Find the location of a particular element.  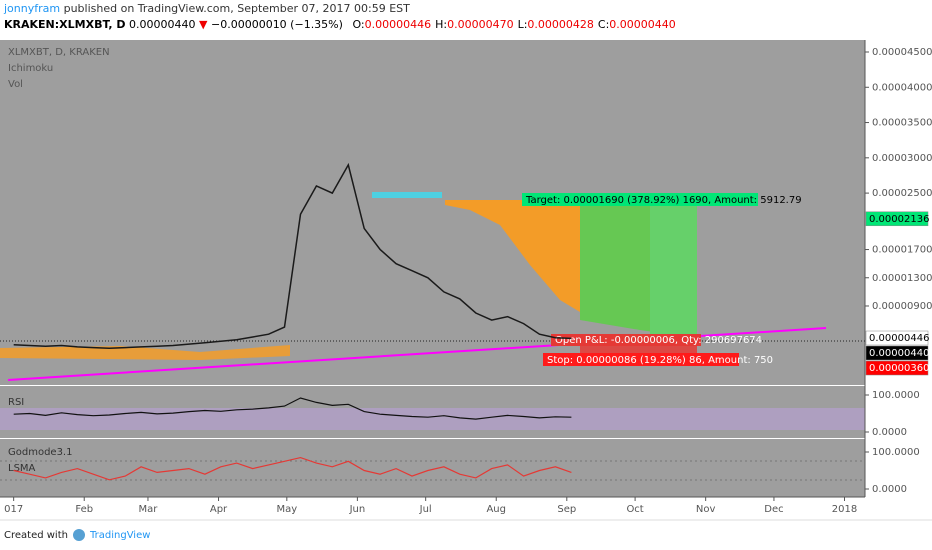

x-tick-label: Sep is located at coordinates (566, 509).